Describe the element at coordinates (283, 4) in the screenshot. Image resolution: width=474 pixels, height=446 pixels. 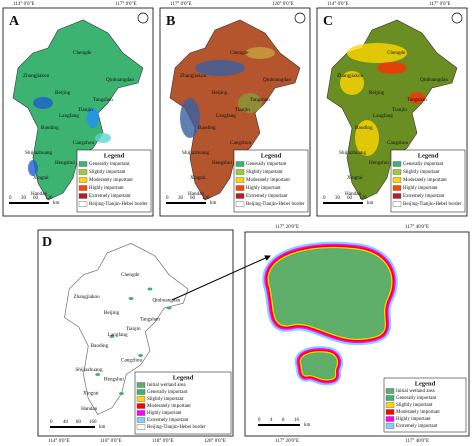
I see `axis-label: 120° 0'0"E` at that location.